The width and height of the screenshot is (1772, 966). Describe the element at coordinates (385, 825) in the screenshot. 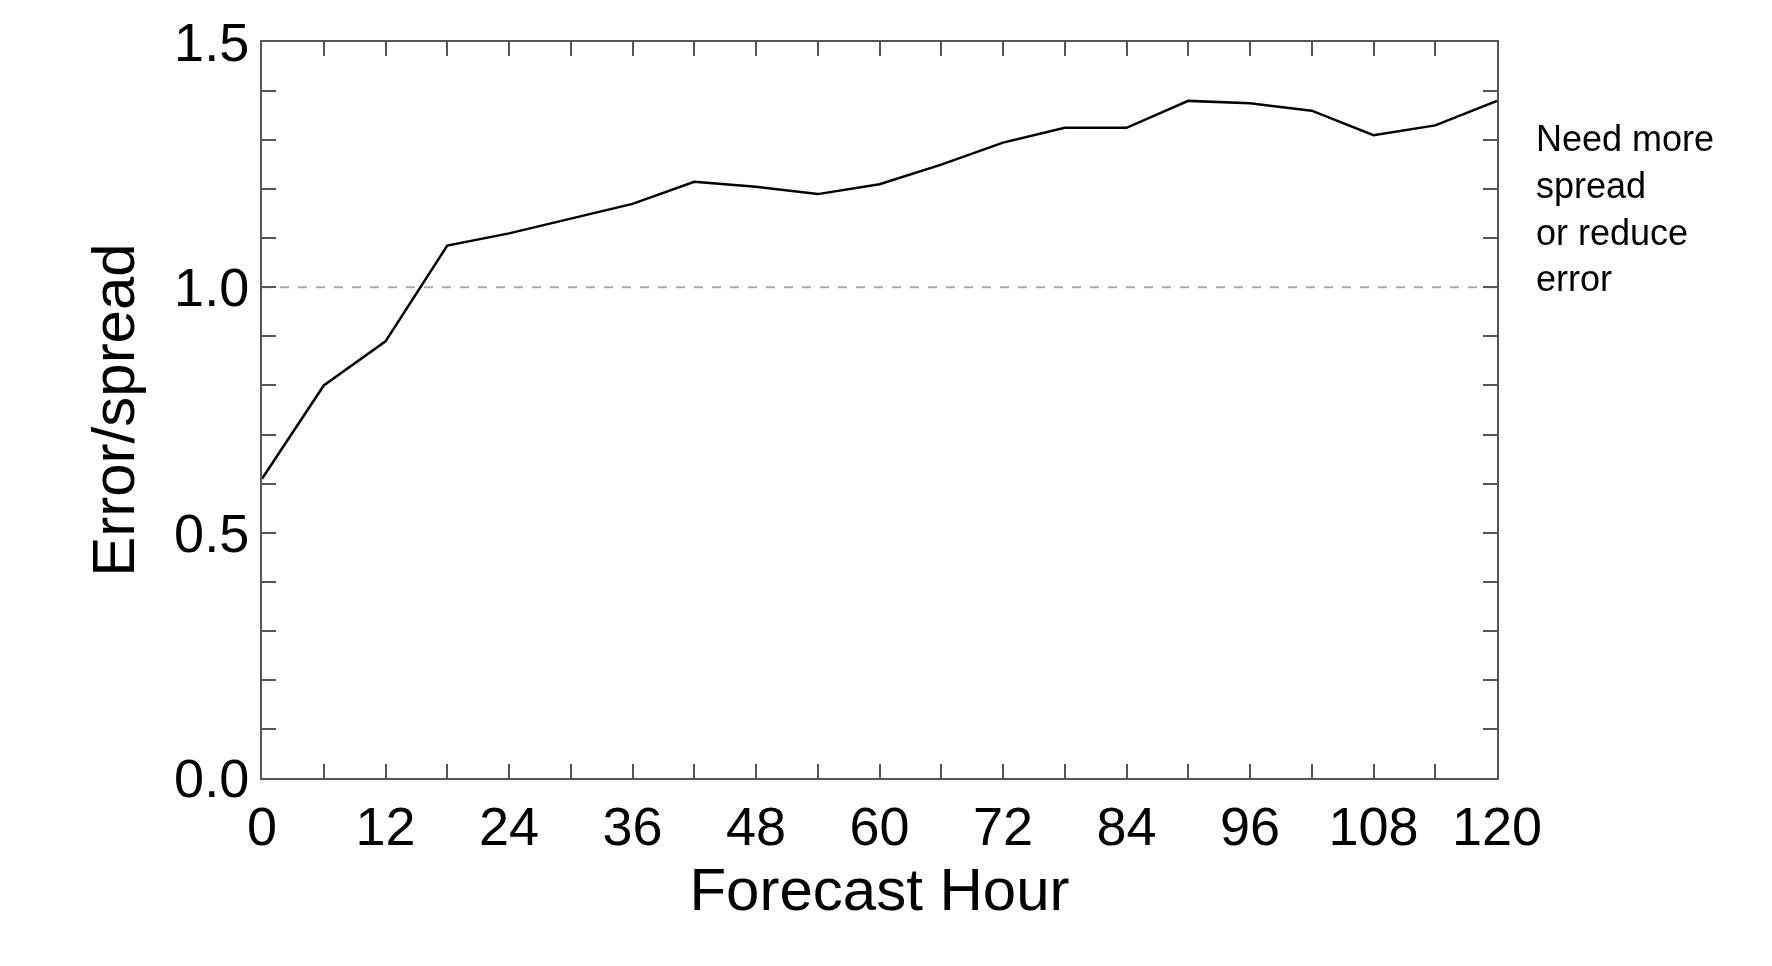

I see `x-tick-label: 12` at that location.